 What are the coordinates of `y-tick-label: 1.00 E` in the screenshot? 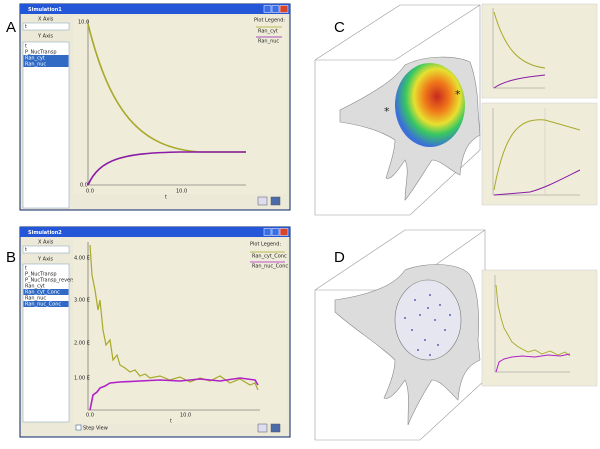 It's located at (82, 379).